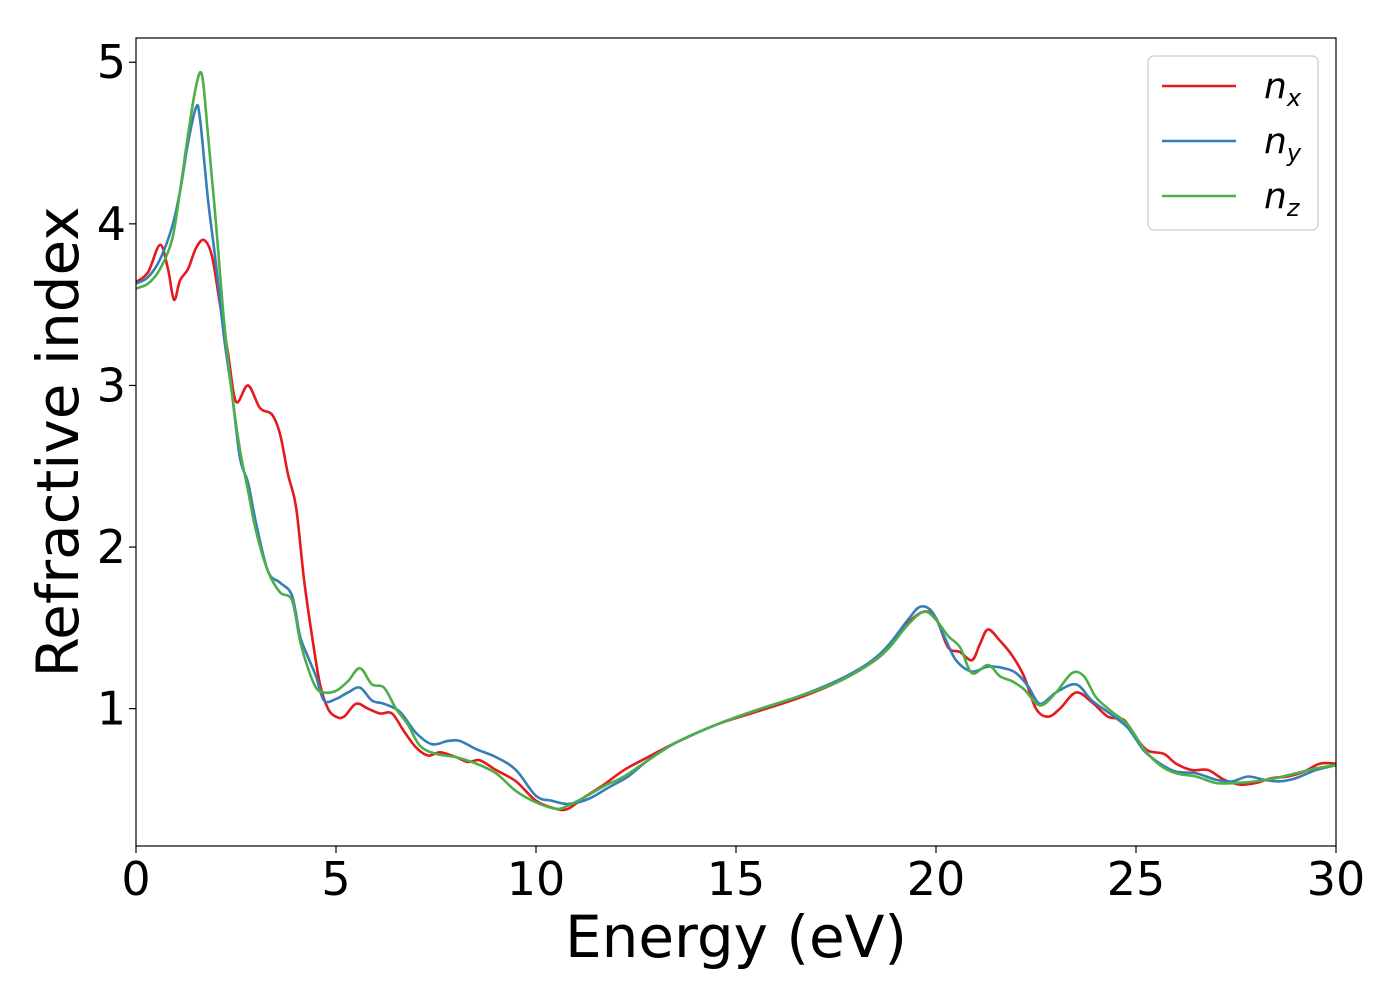  What do you see at coordinates (111, 547) in the screenshot?
I see `y-tick-label: 2` at bounding box center [111, 547].